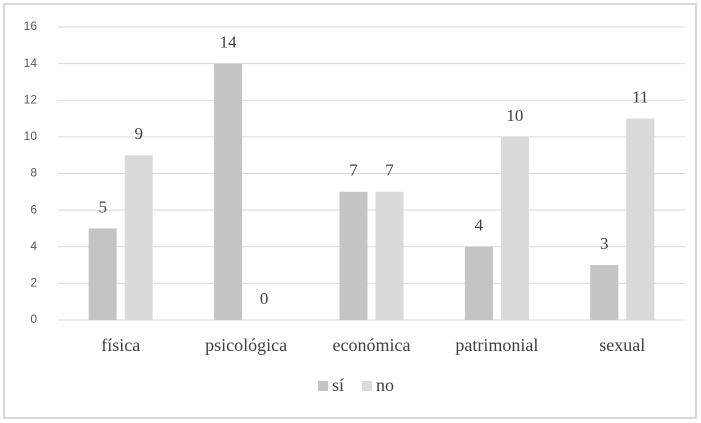 The height and width of the screenshot is (423, 701). Describe the element at coordinates (33, 246) in the screenshot. I see `y-tick-label: 4` at that location.